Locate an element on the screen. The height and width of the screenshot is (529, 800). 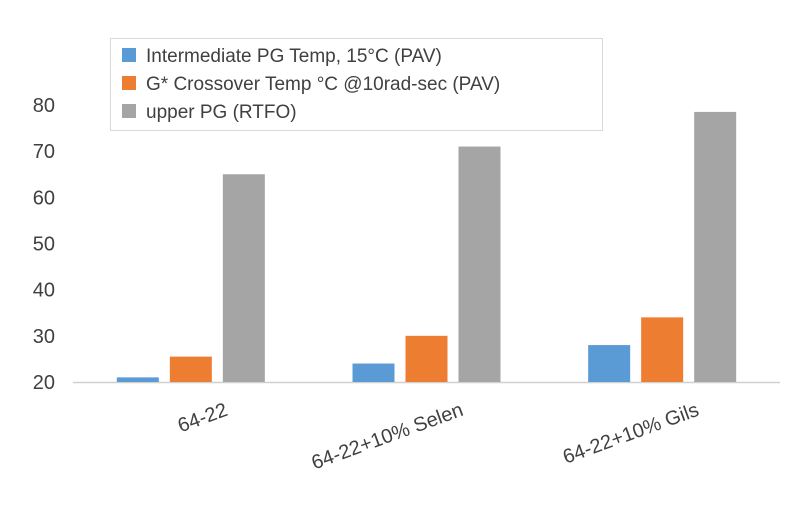
y-tick-label: 60 is located at coordinates (44, 198).